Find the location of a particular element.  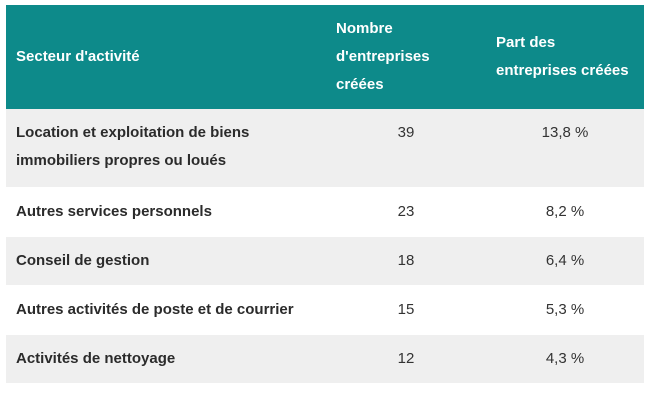

header-sector: Secteur d'activité is located at coordinates (166, 57).